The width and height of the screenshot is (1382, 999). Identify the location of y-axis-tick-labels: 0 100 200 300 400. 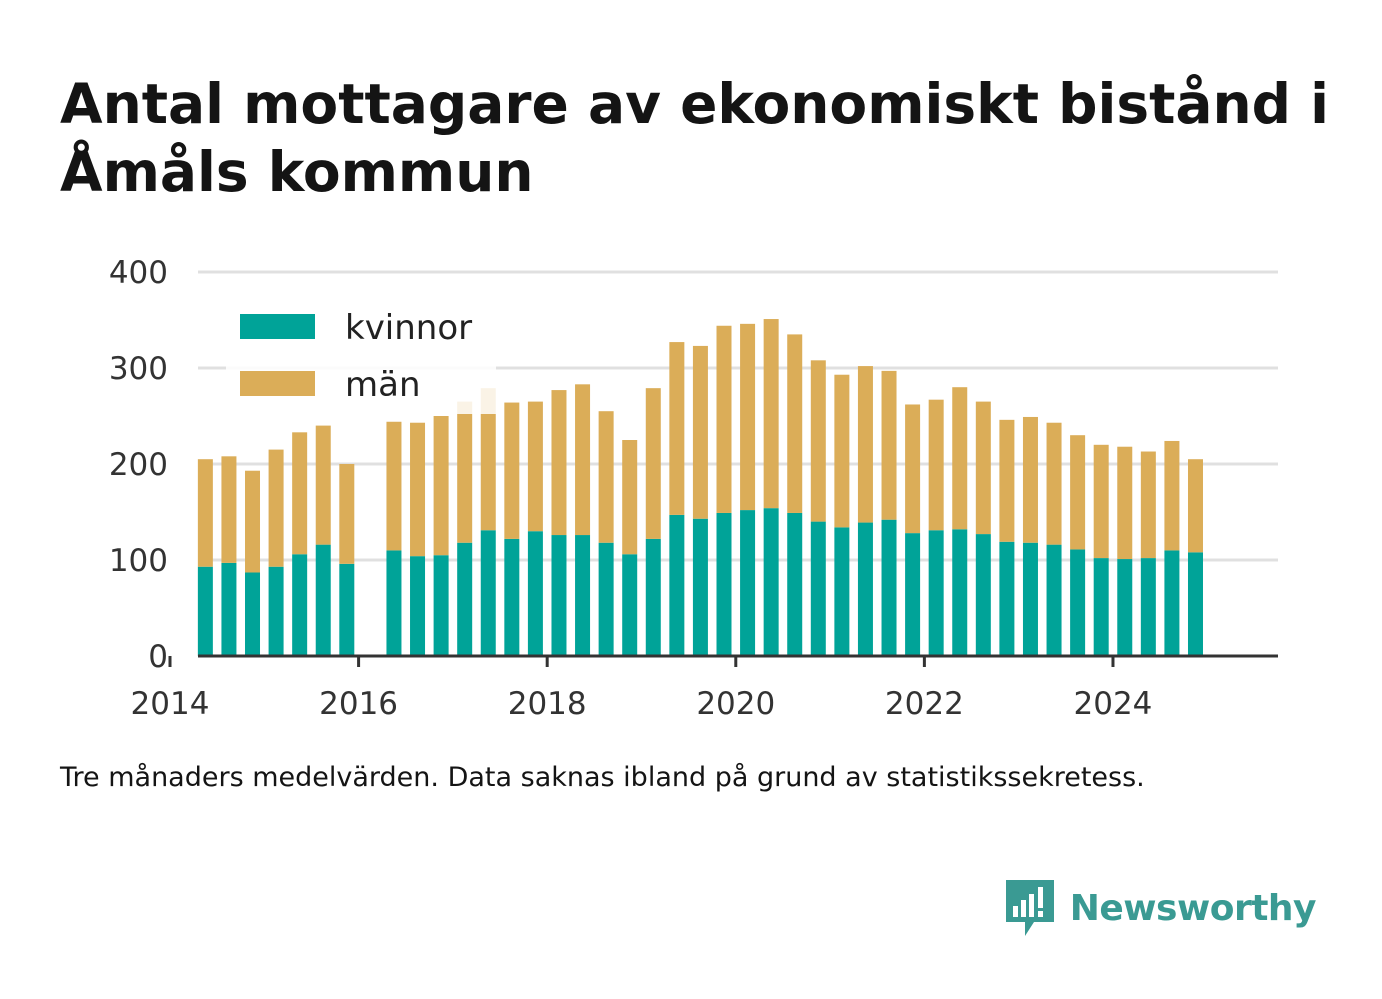
(138, 465).